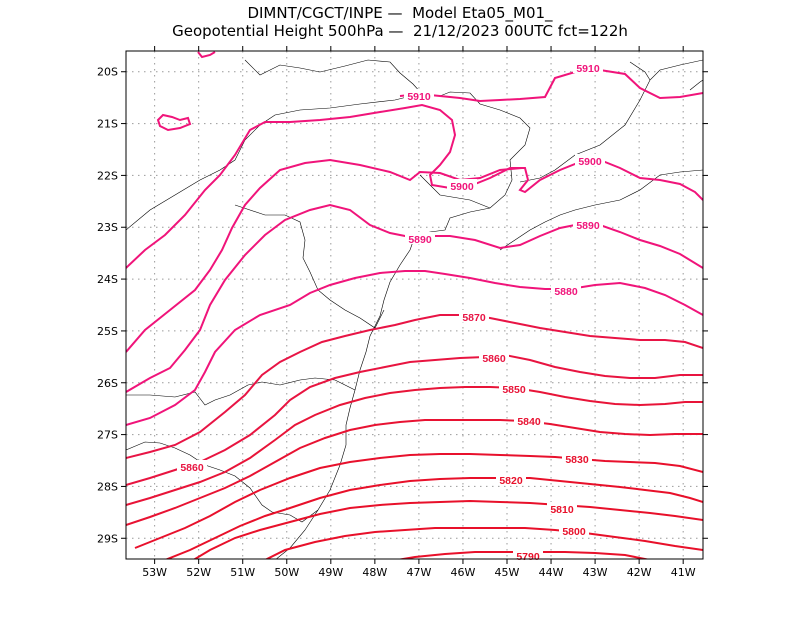  I want to click on title-line-1: DIMNT/CGCT/INPE — Model Eta05_M01_, so click(400, 13).